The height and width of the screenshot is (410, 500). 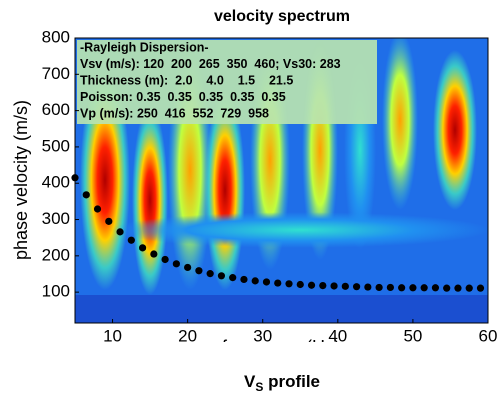 I want to click on annotation-line: Thickness (m): 2.0 4.0 1.5 21.5, so click(x=186, y=80).